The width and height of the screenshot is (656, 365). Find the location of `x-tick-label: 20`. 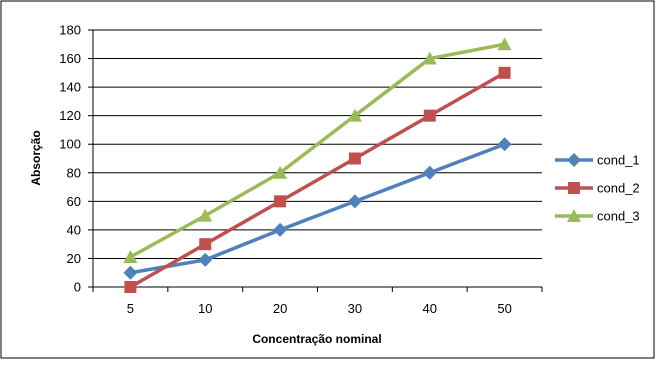

x-tick-label: 20 is located at coordinates (280, 308).